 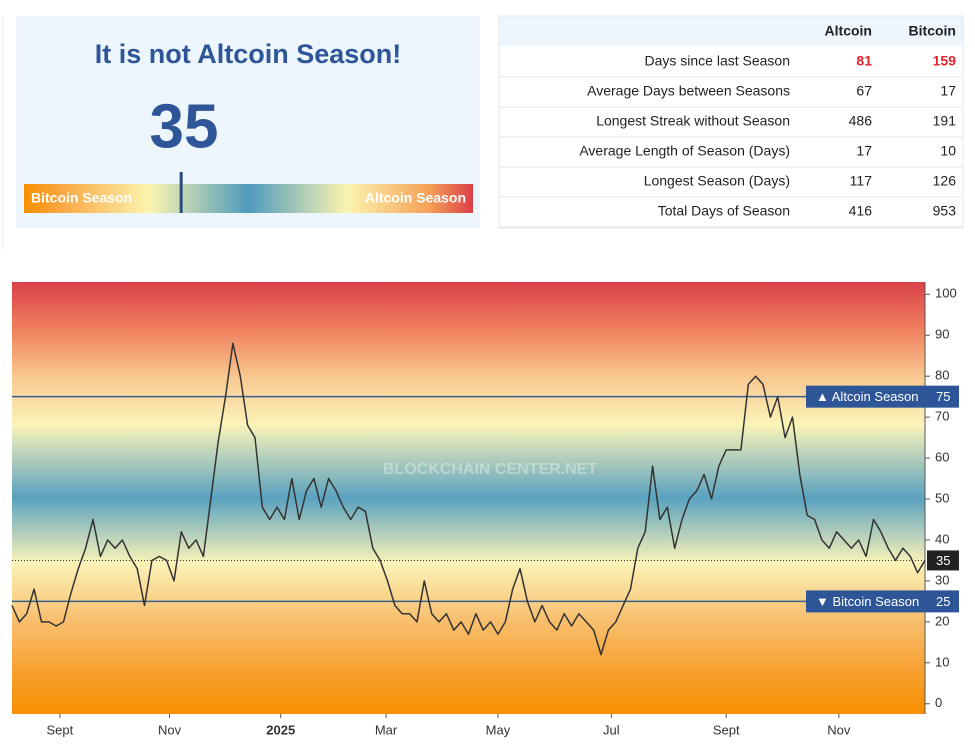 I want to click on table-cell: 159, so click(x=945, y=61).